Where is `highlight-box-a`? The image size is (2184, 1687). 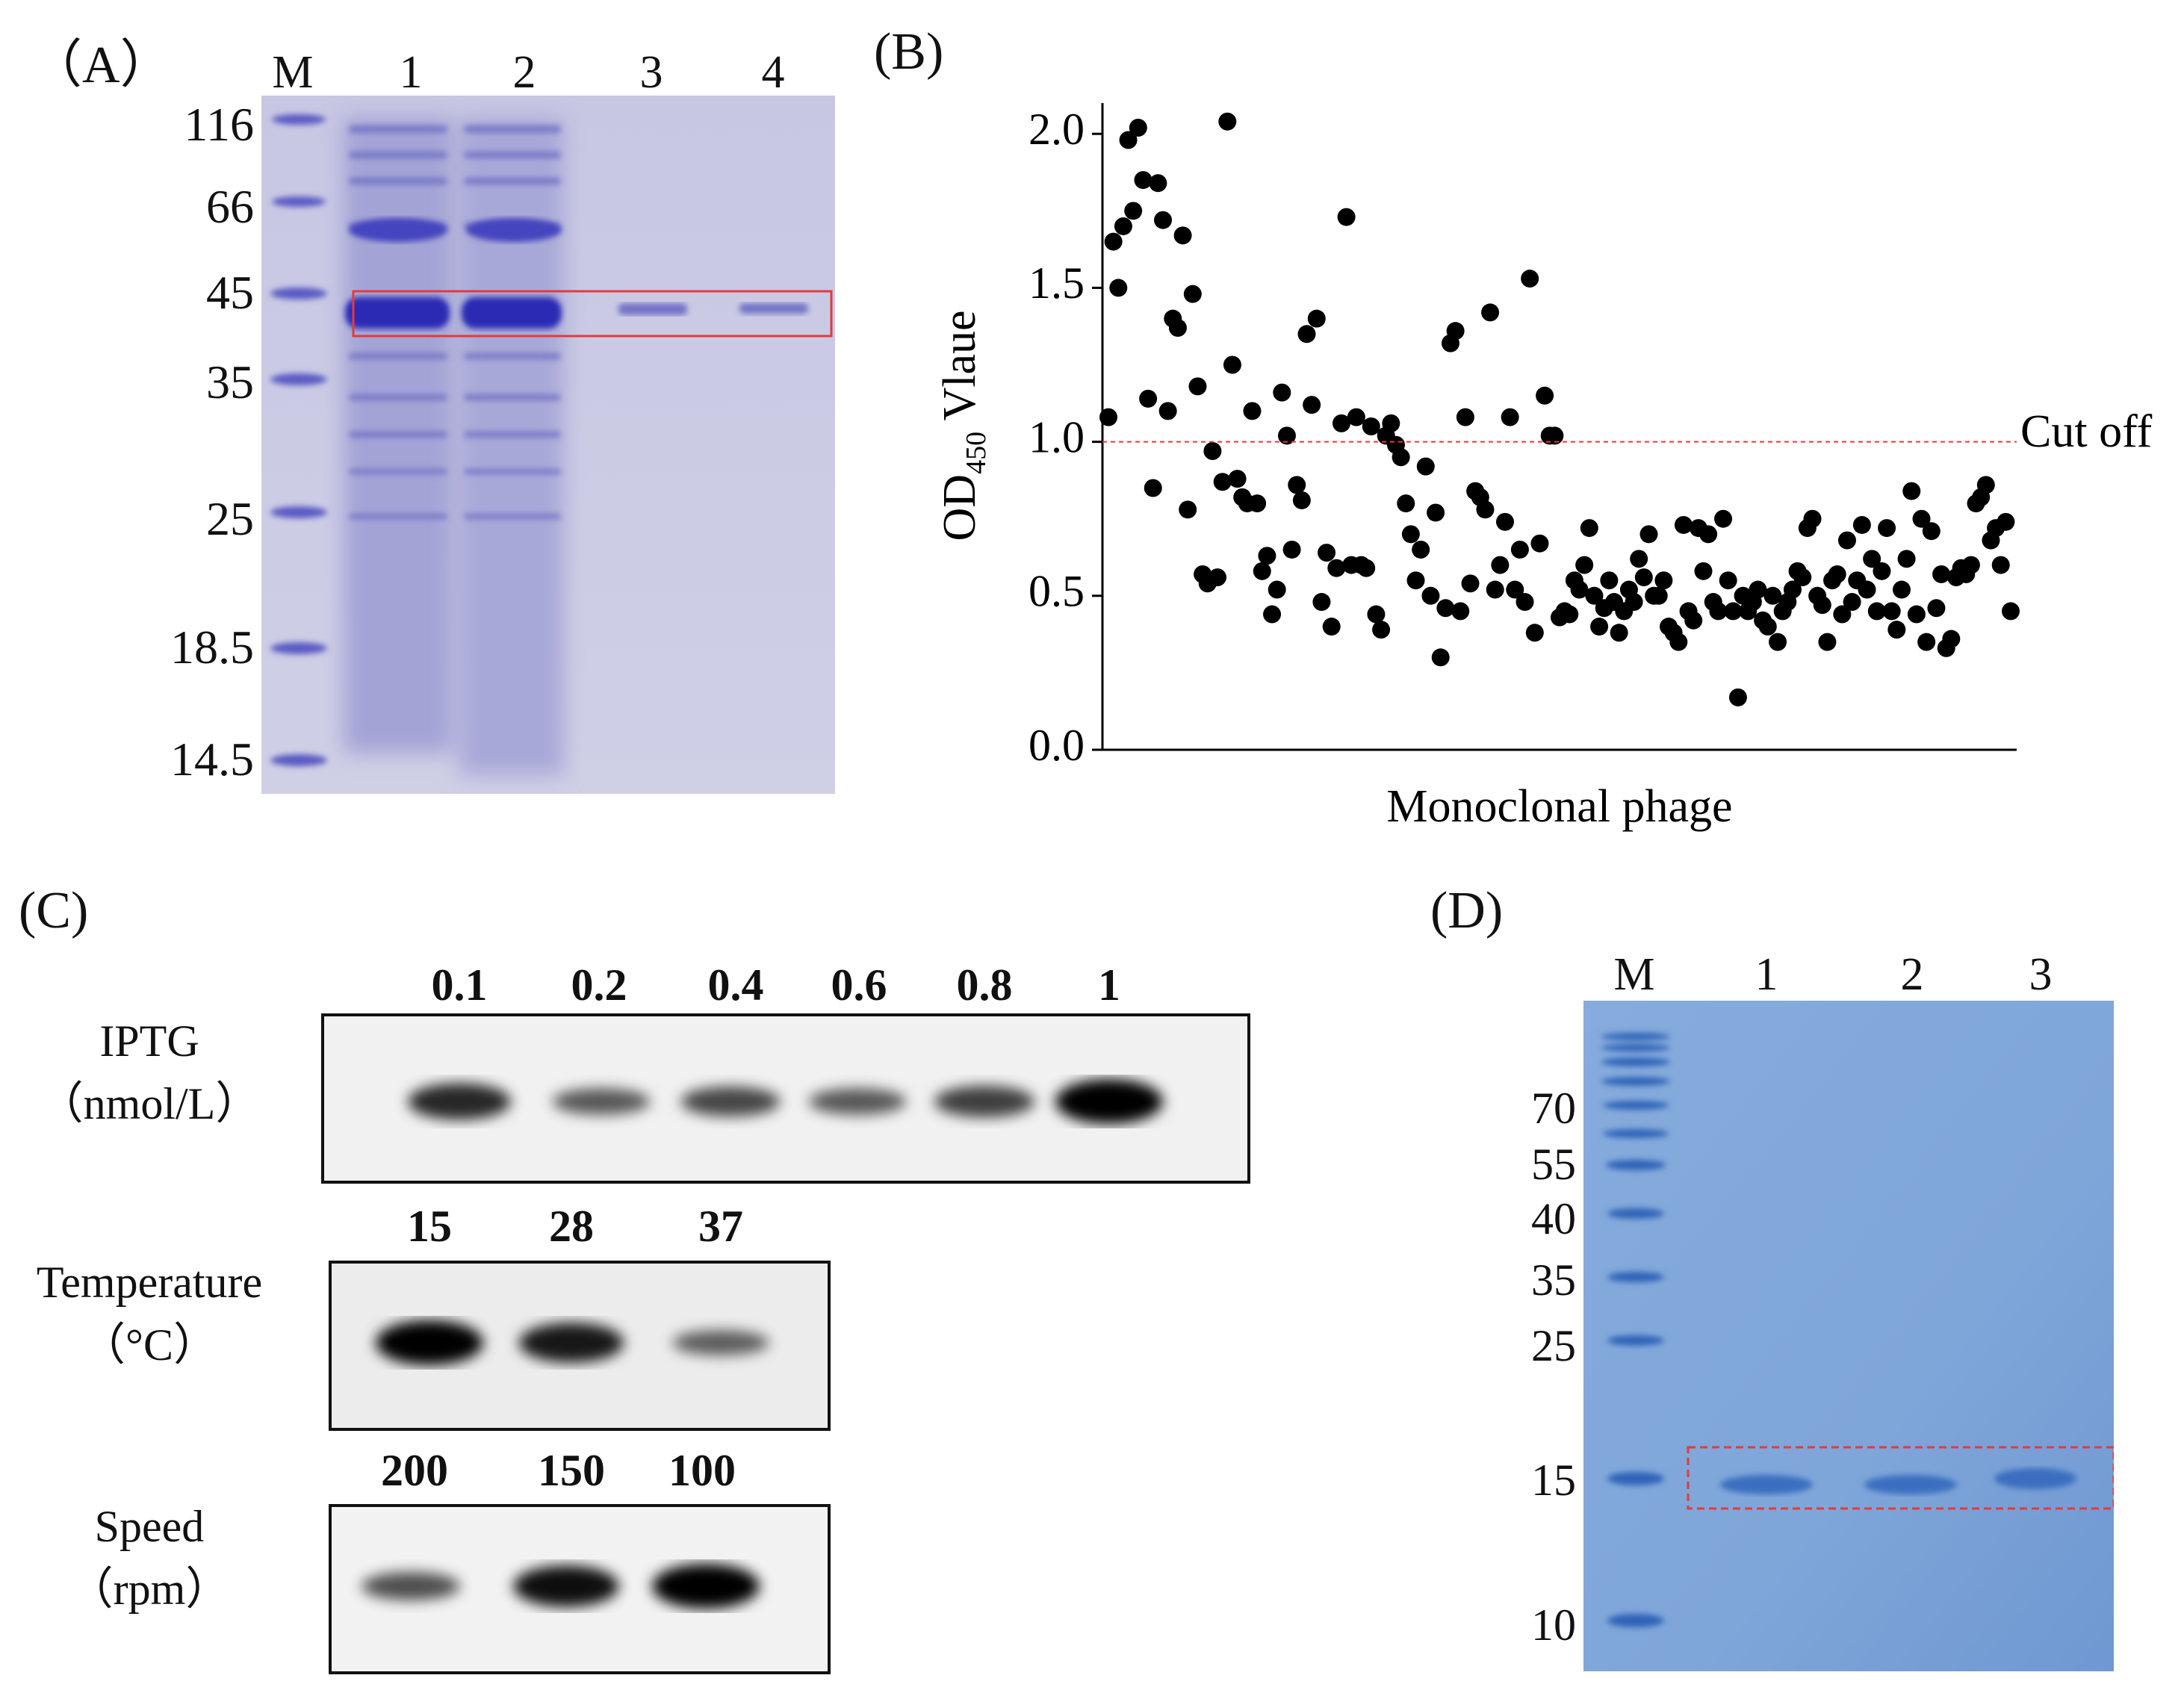
highlight-box-a is located at coordinates (592, 314).